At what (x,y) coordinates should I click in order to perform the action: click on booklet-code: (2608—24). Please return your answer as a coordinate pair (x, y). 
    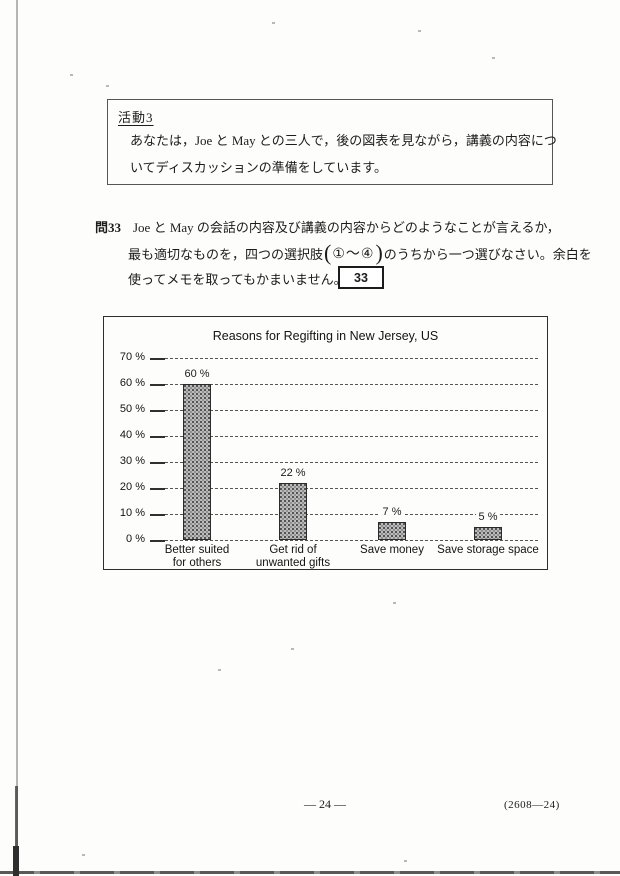
    Looking at the image, I should click on (532, 805).